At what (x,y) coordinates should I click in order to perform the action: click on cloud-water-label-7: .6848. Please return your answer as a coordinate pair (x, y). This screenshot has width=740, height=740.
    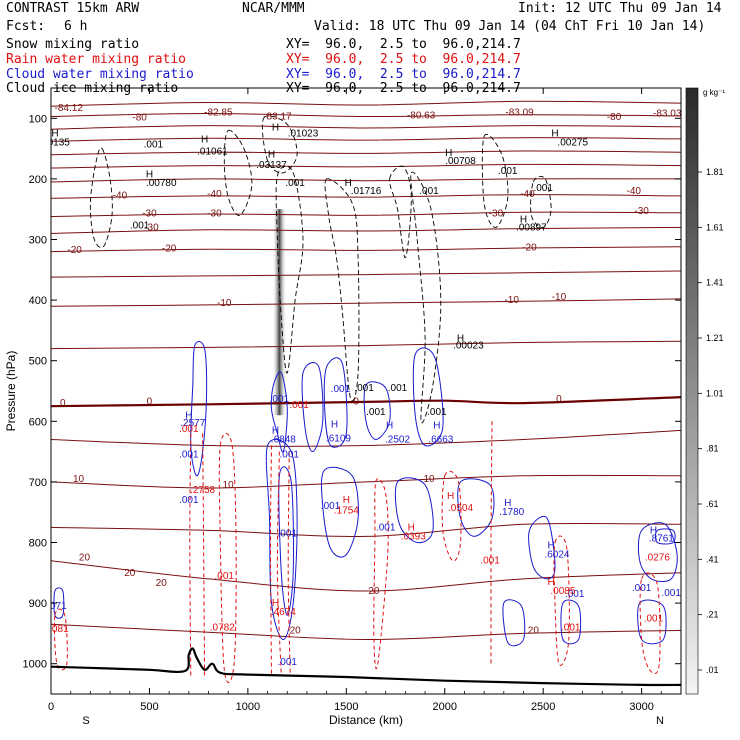
    Looking at the image, I should click on (283, 440).